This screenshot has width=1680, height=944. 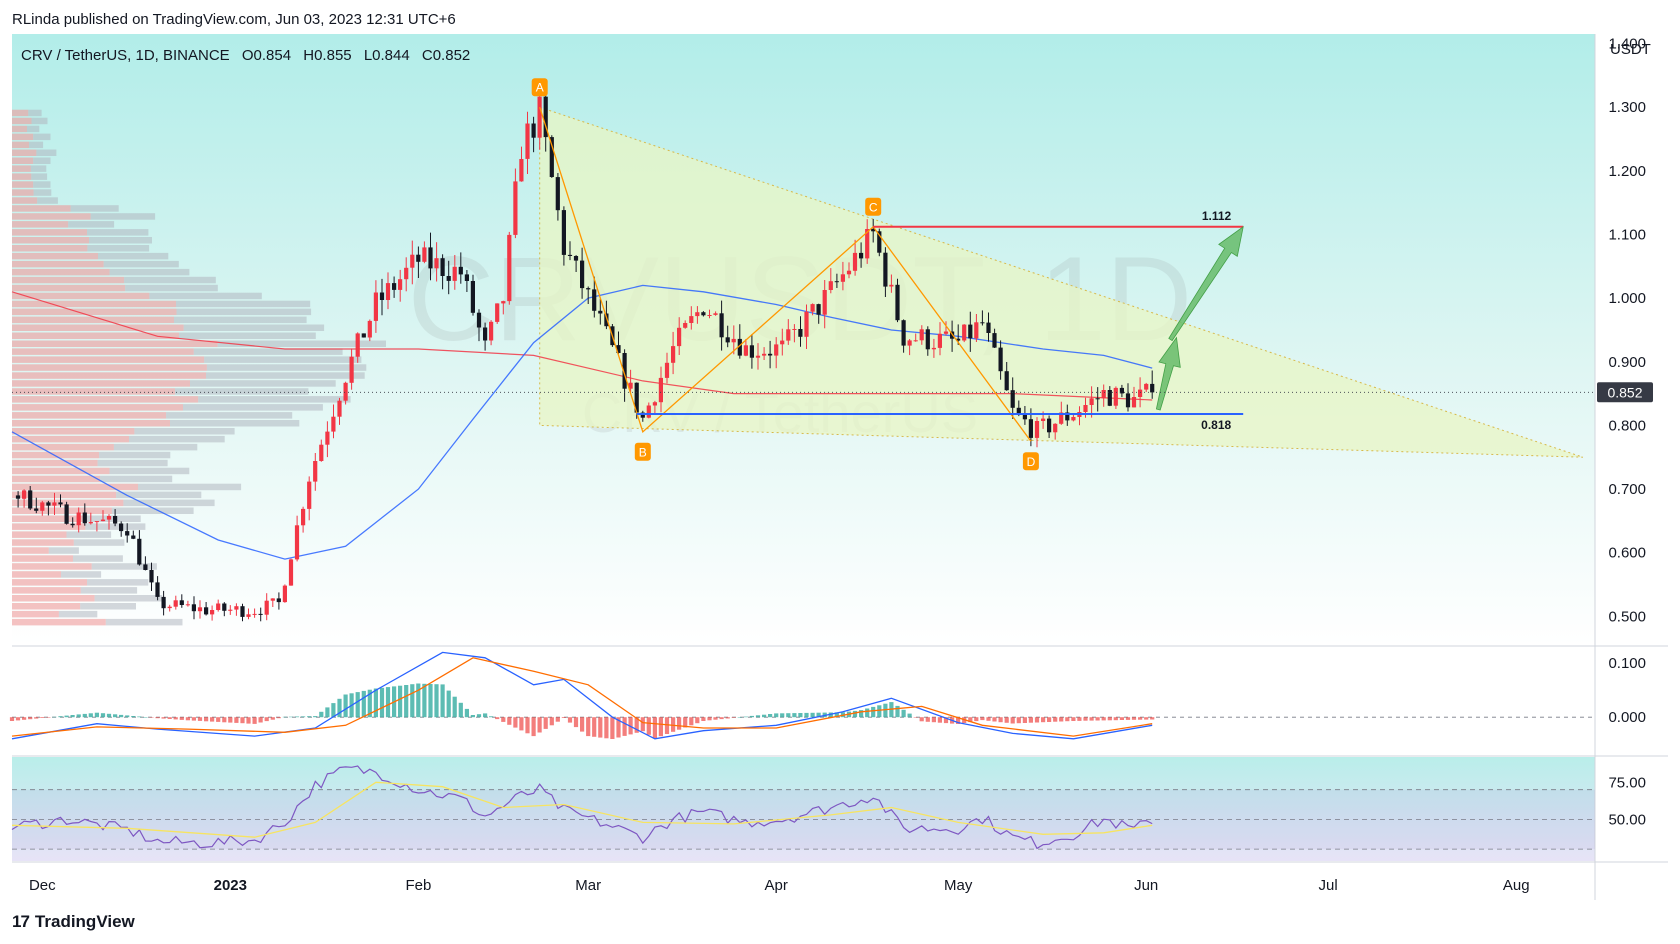 What do you see at coordinates (1146, 885) in the screenshot?
I see `time-tick-label: Jun` at bounding box center [1146, 885].